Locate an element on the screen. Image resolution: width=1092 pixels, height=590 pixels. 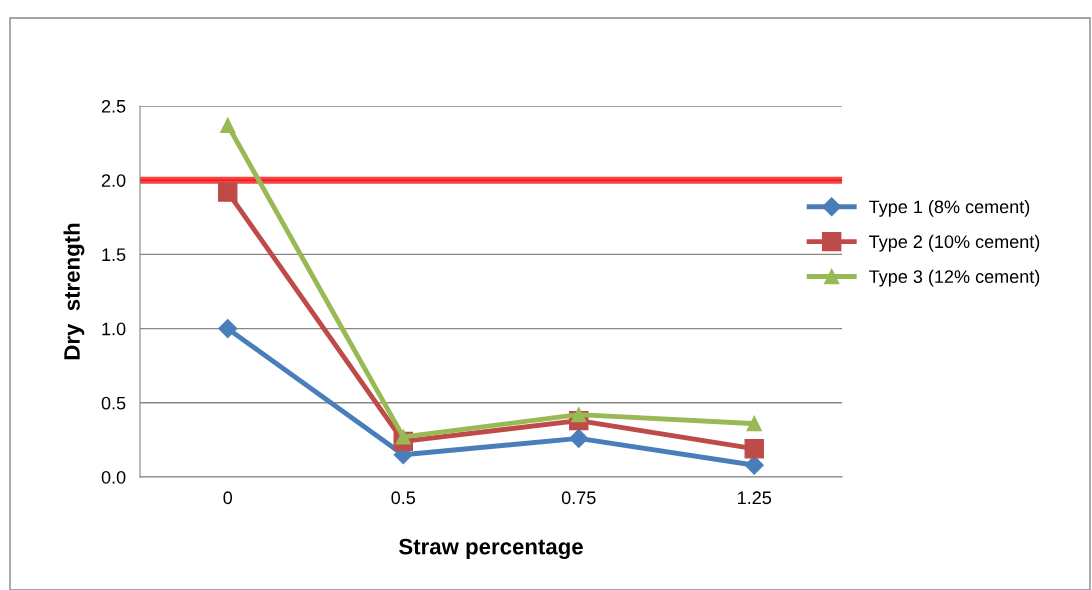
y-tick-label: 0.0 is located at coordinates (113, 477).